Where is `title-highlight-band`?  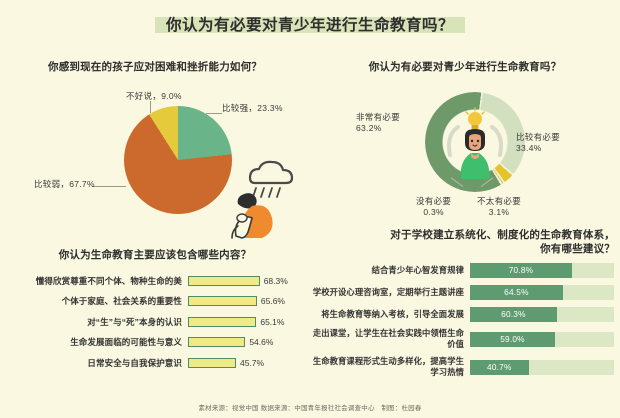
title-highlight-band is located at coordinates (309, 25).